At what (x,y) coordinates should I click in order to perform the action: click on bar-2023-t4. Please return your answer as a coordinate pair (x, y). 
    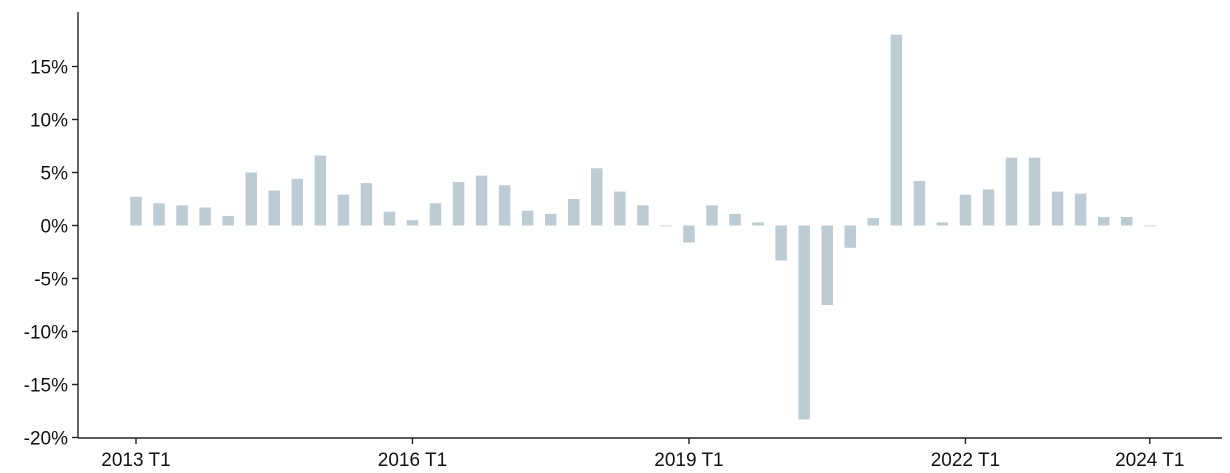
    Looking at the image, I should click on (1126, 221).